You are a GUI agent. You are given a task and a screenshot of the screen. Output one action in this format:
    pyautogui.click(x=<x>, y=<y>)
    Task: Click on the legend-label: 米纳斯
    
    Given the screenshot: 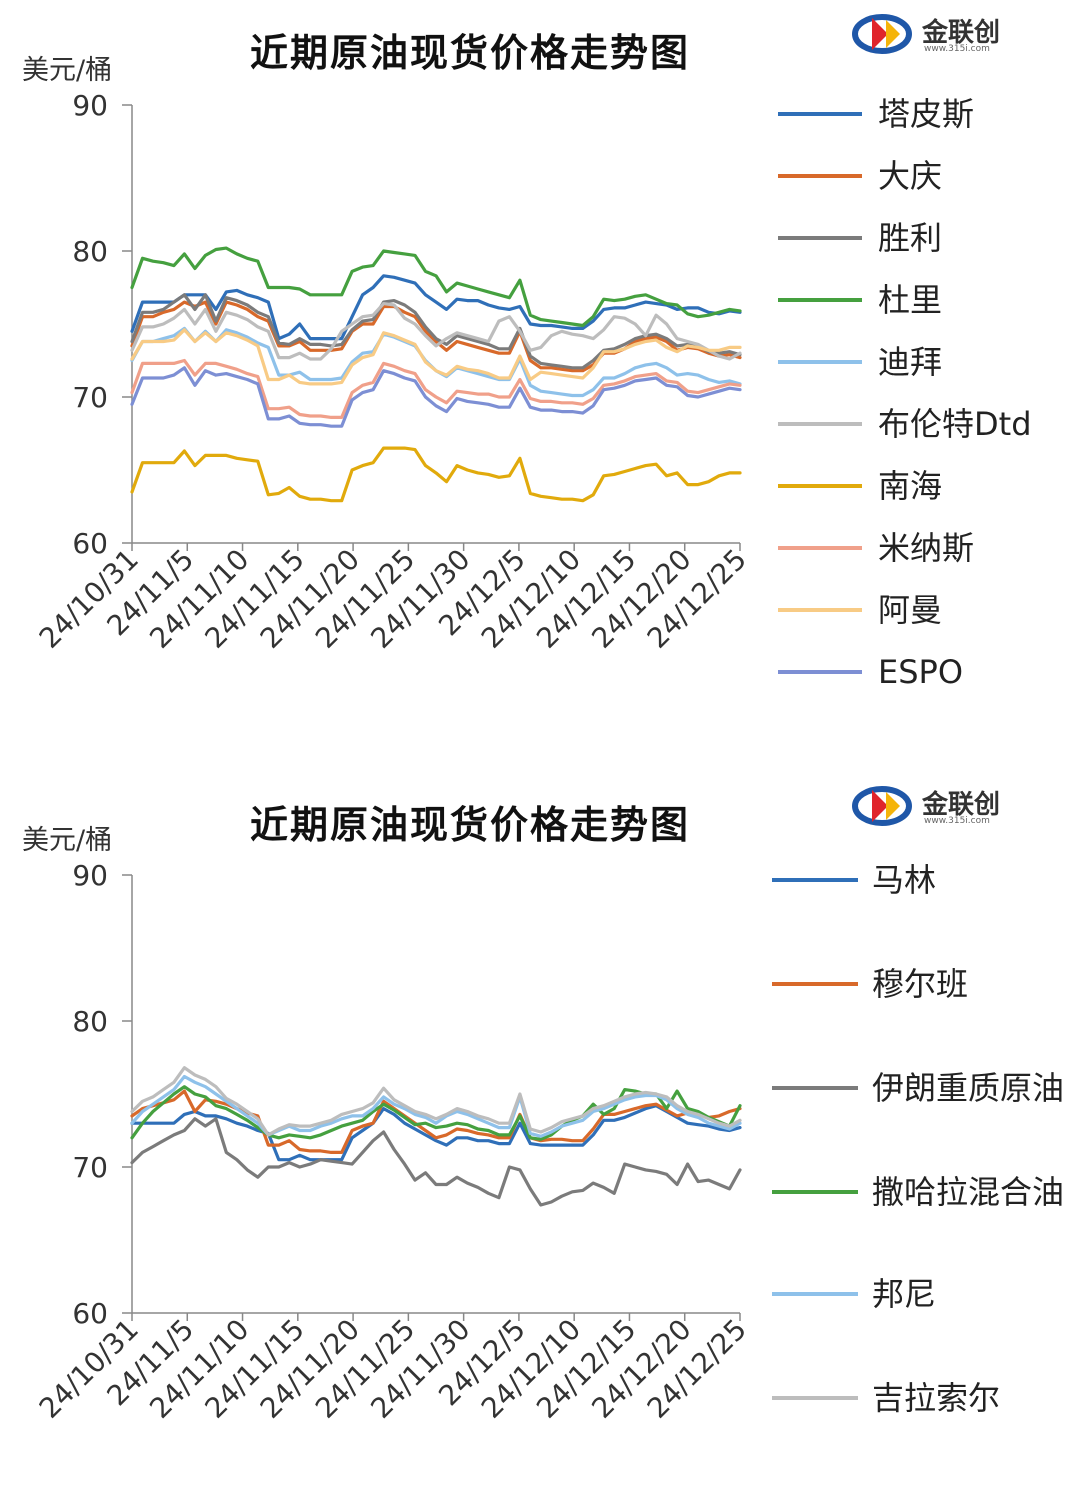 What is the action you would take?
    pyautogui.click(x=926, y=548)
    